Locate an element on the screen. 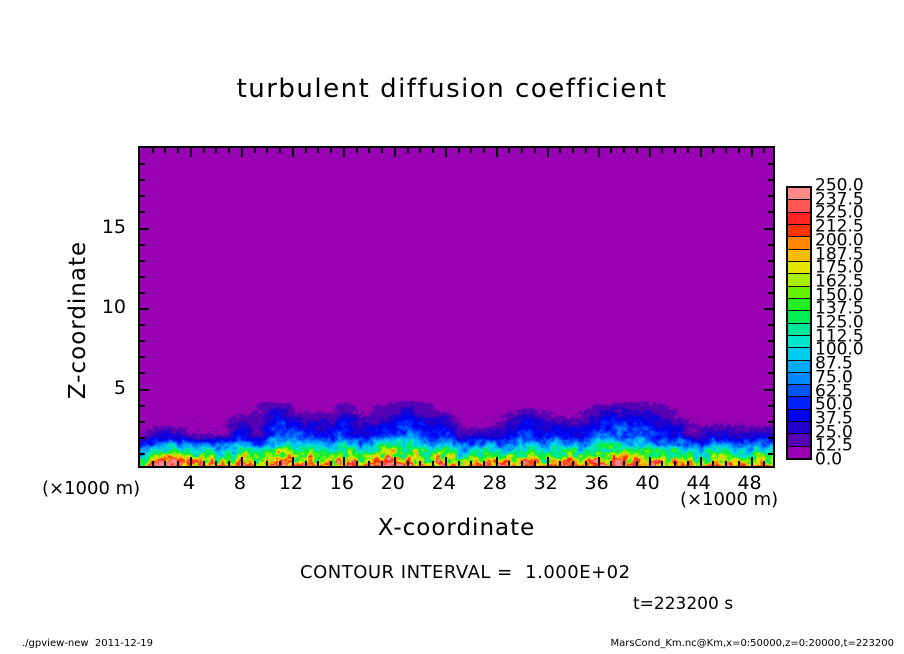  colorbar-tick-label: 150.0 is located at coordinates (839, 295).